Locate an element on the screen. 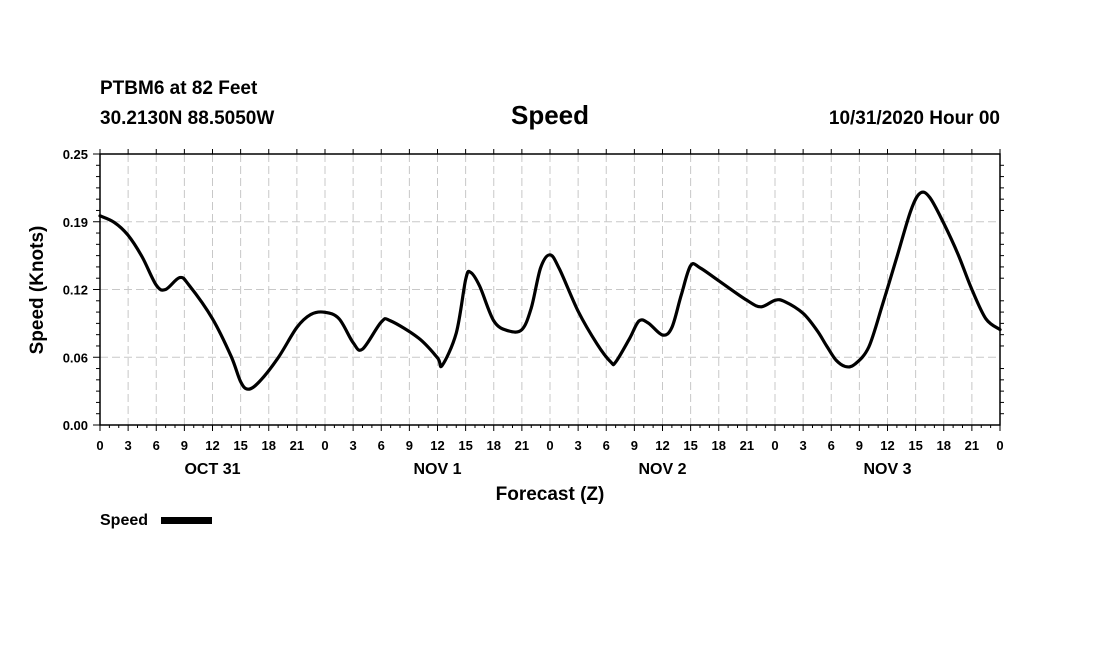 This screenshot has height=650, width=1100. date-labels: OCT 31 NOV 1 NOV 2 NOV 3 is located at coordinates (547, 469).